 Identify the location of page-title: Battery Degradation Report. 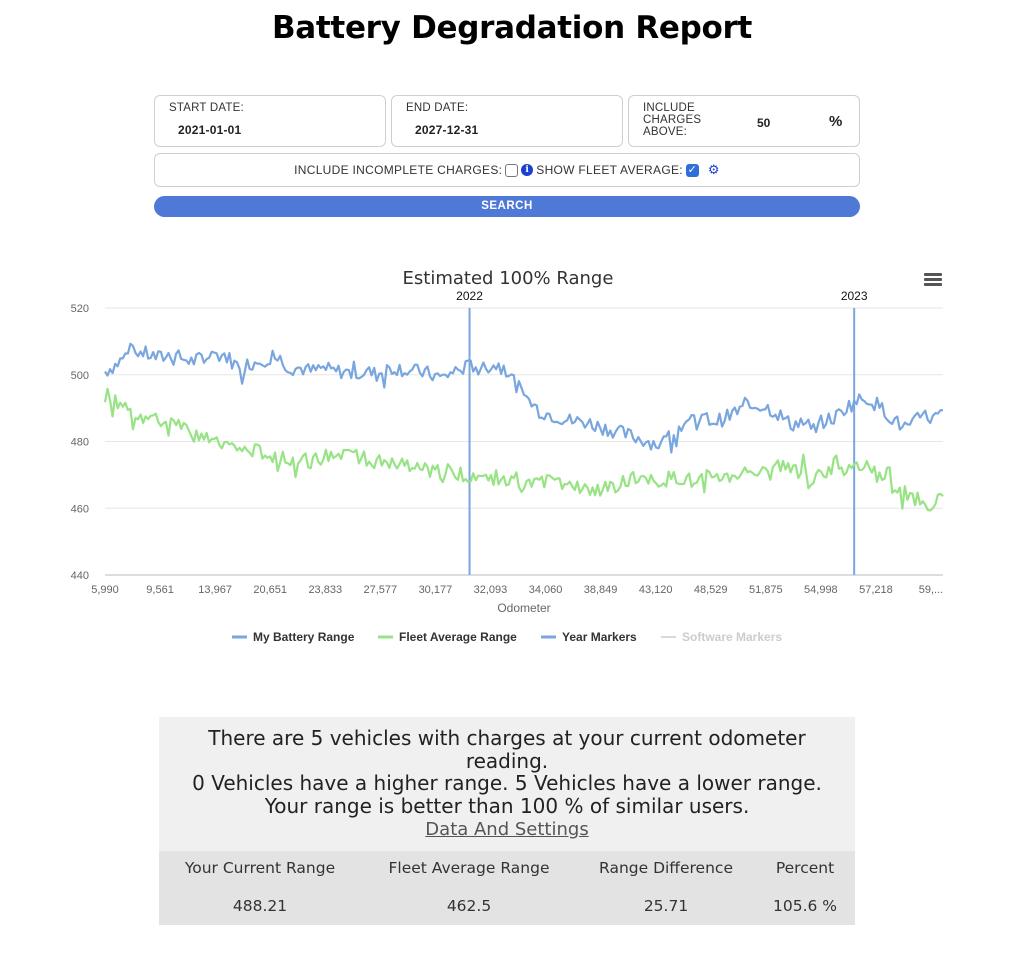
(512, 28).